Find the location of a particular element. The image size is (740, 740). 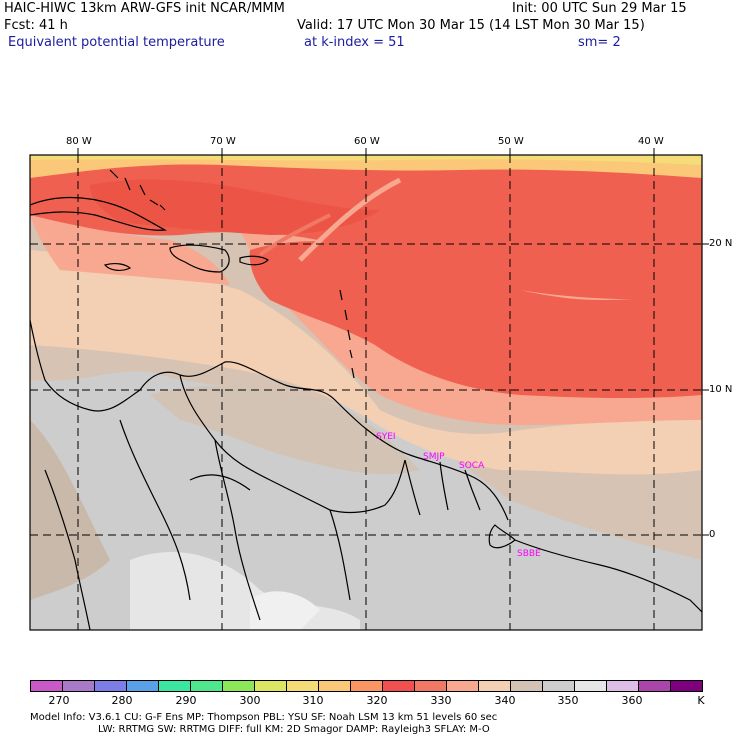

model-title: HAIC-HIWC 13km ARW-GFS init NCAR/MMM is located at coordinates (144, 8).